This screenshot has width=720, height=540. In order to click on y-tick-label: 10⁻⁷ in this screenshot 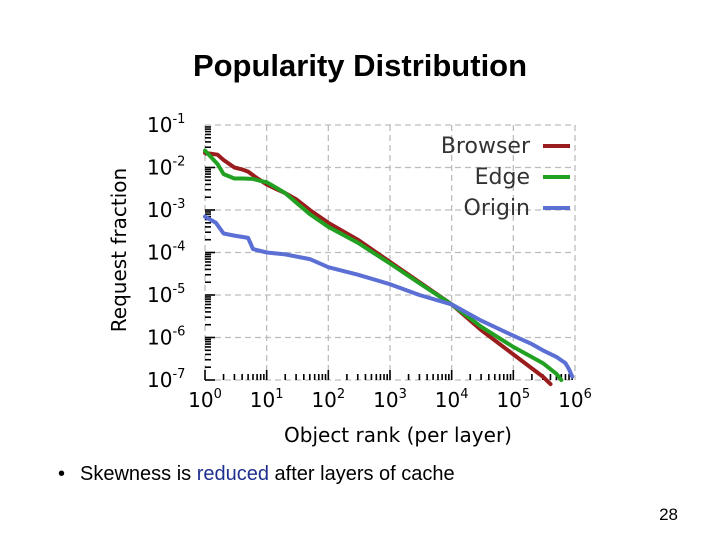, I will do `click(166, 379)`.